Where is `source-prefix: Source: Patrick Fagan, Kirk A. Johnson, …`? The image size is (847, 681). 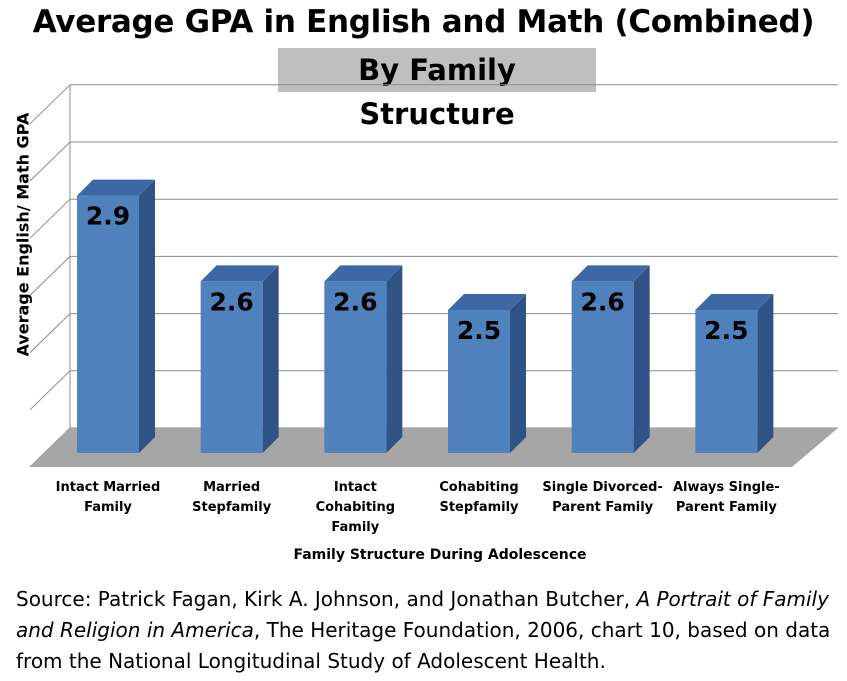
source-prefix: Source: Patrick Fagan, Kirk A. Johnson, … is located at coordinates (326, 599).